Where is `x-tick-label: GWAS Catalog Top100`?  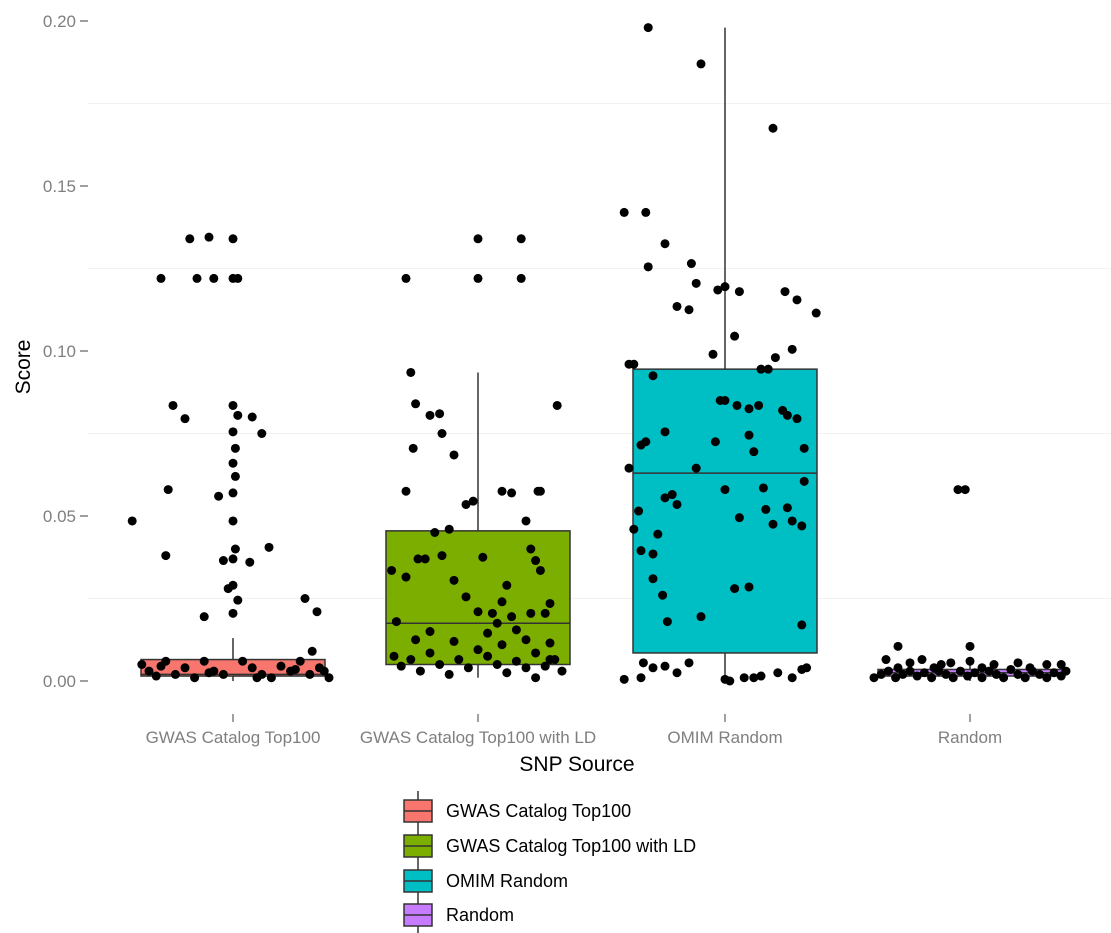 x-tick-label: GWAS Catalog Top100 is located at coordinates (233, 737).